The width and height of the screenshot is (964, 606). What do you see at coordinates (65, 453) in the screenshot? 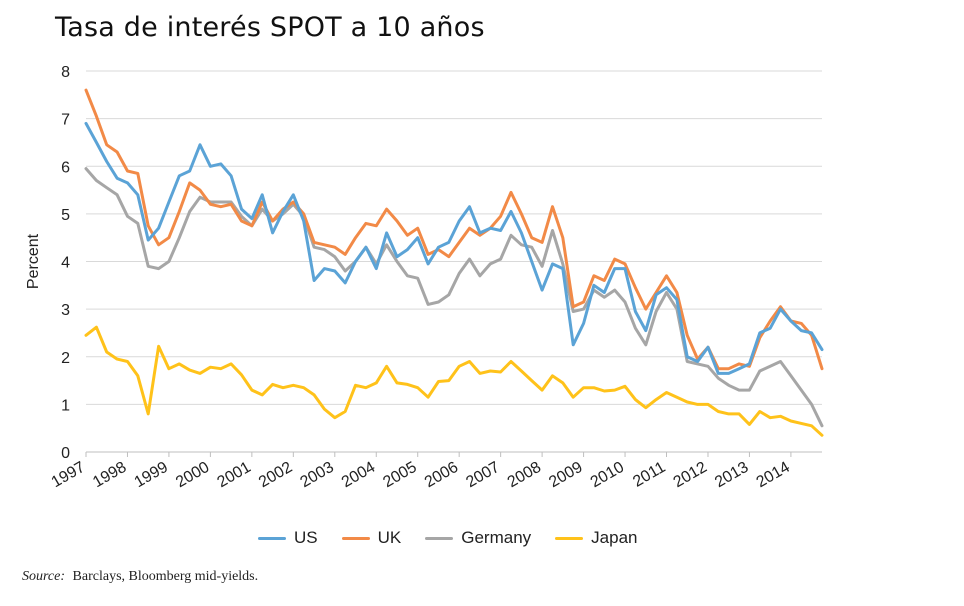
I see `y-tick-label: 0` at bounding box center [65, 453].